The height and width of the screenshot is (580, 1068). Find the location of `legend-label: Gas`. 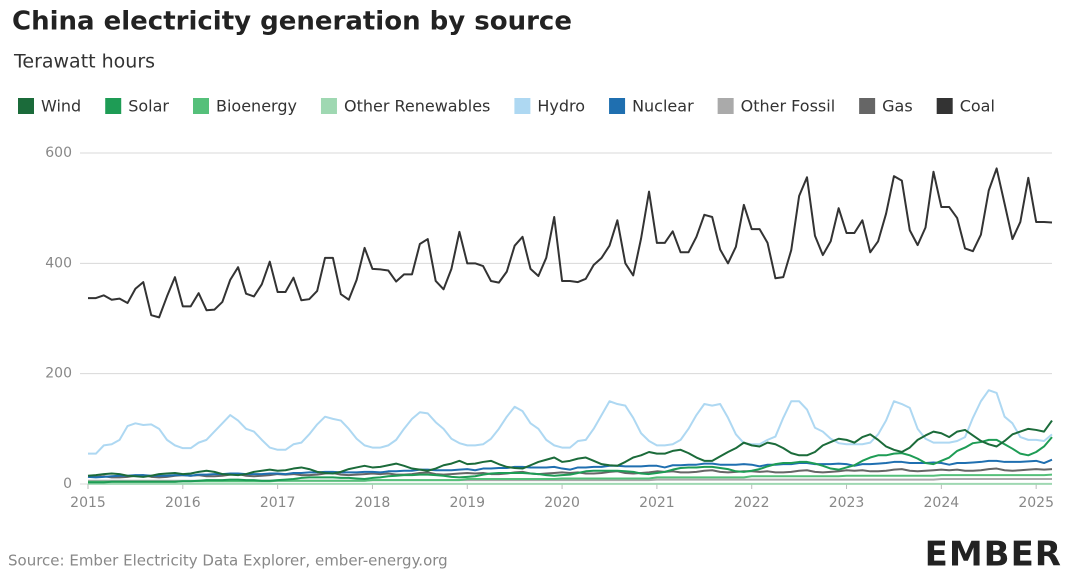

legend-label: Gas is located at coordinates (897, 106).